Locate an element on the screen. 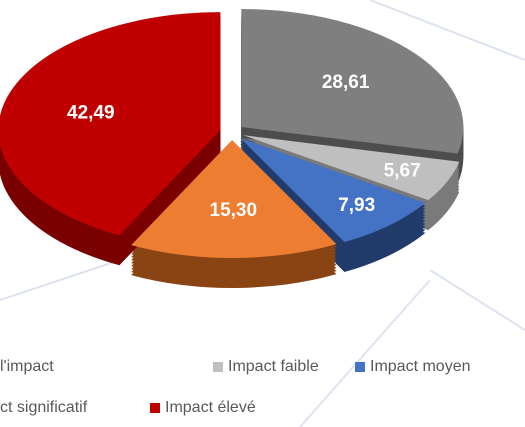 This screenshot has height=427, width=525. legend-label: Impact élevé is located at coordinates (210, 407).